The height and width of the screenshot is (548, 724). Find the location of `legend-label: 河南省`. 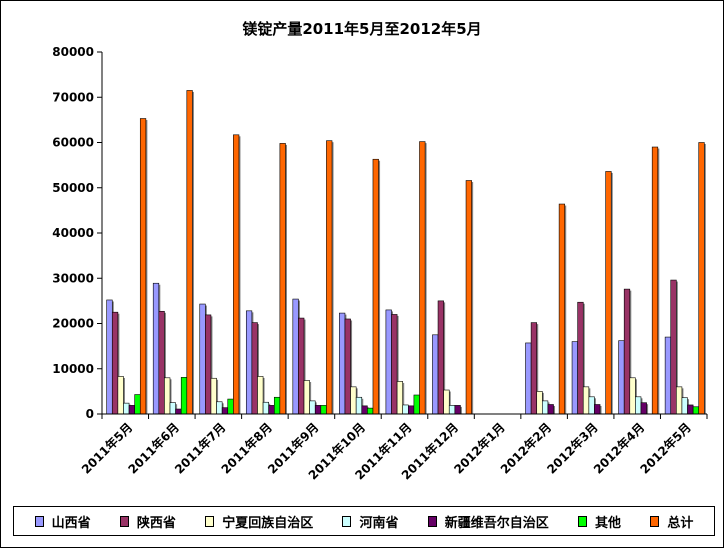

legend-label: 河南省 is located at coordinates (379, 523).